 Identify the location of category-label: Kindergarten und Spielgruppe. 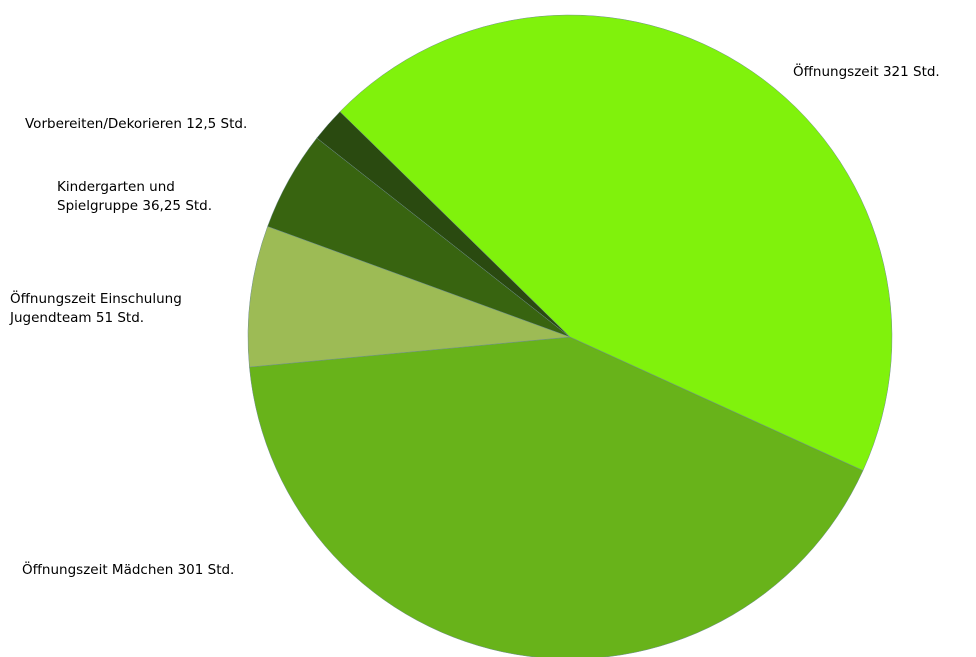
(116, 196).